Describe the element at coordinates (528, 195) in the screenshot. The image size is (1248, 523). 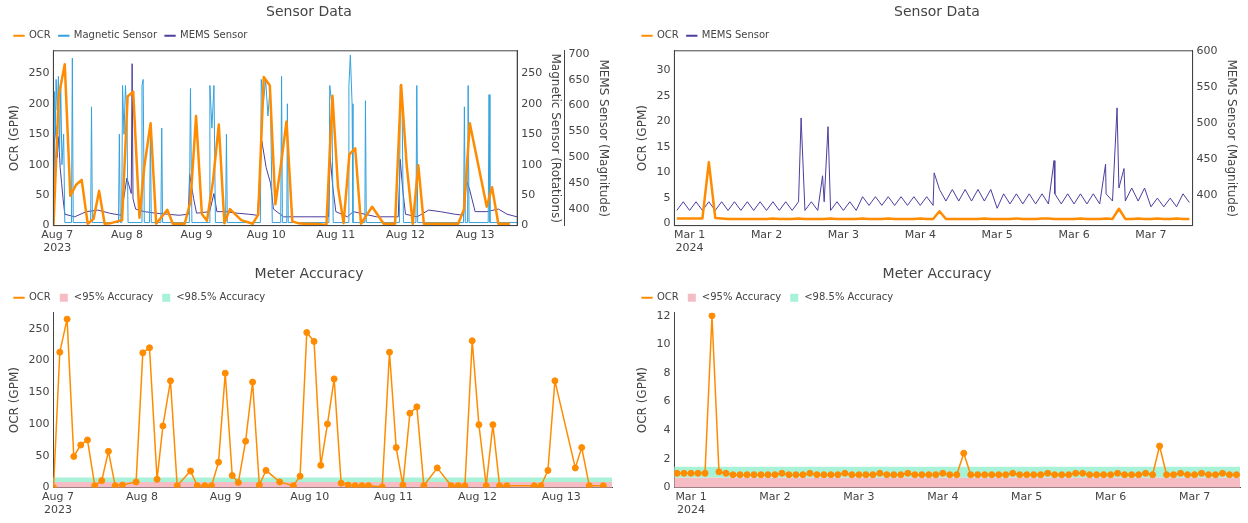
I see `y2-tick-label: 50` at that location.